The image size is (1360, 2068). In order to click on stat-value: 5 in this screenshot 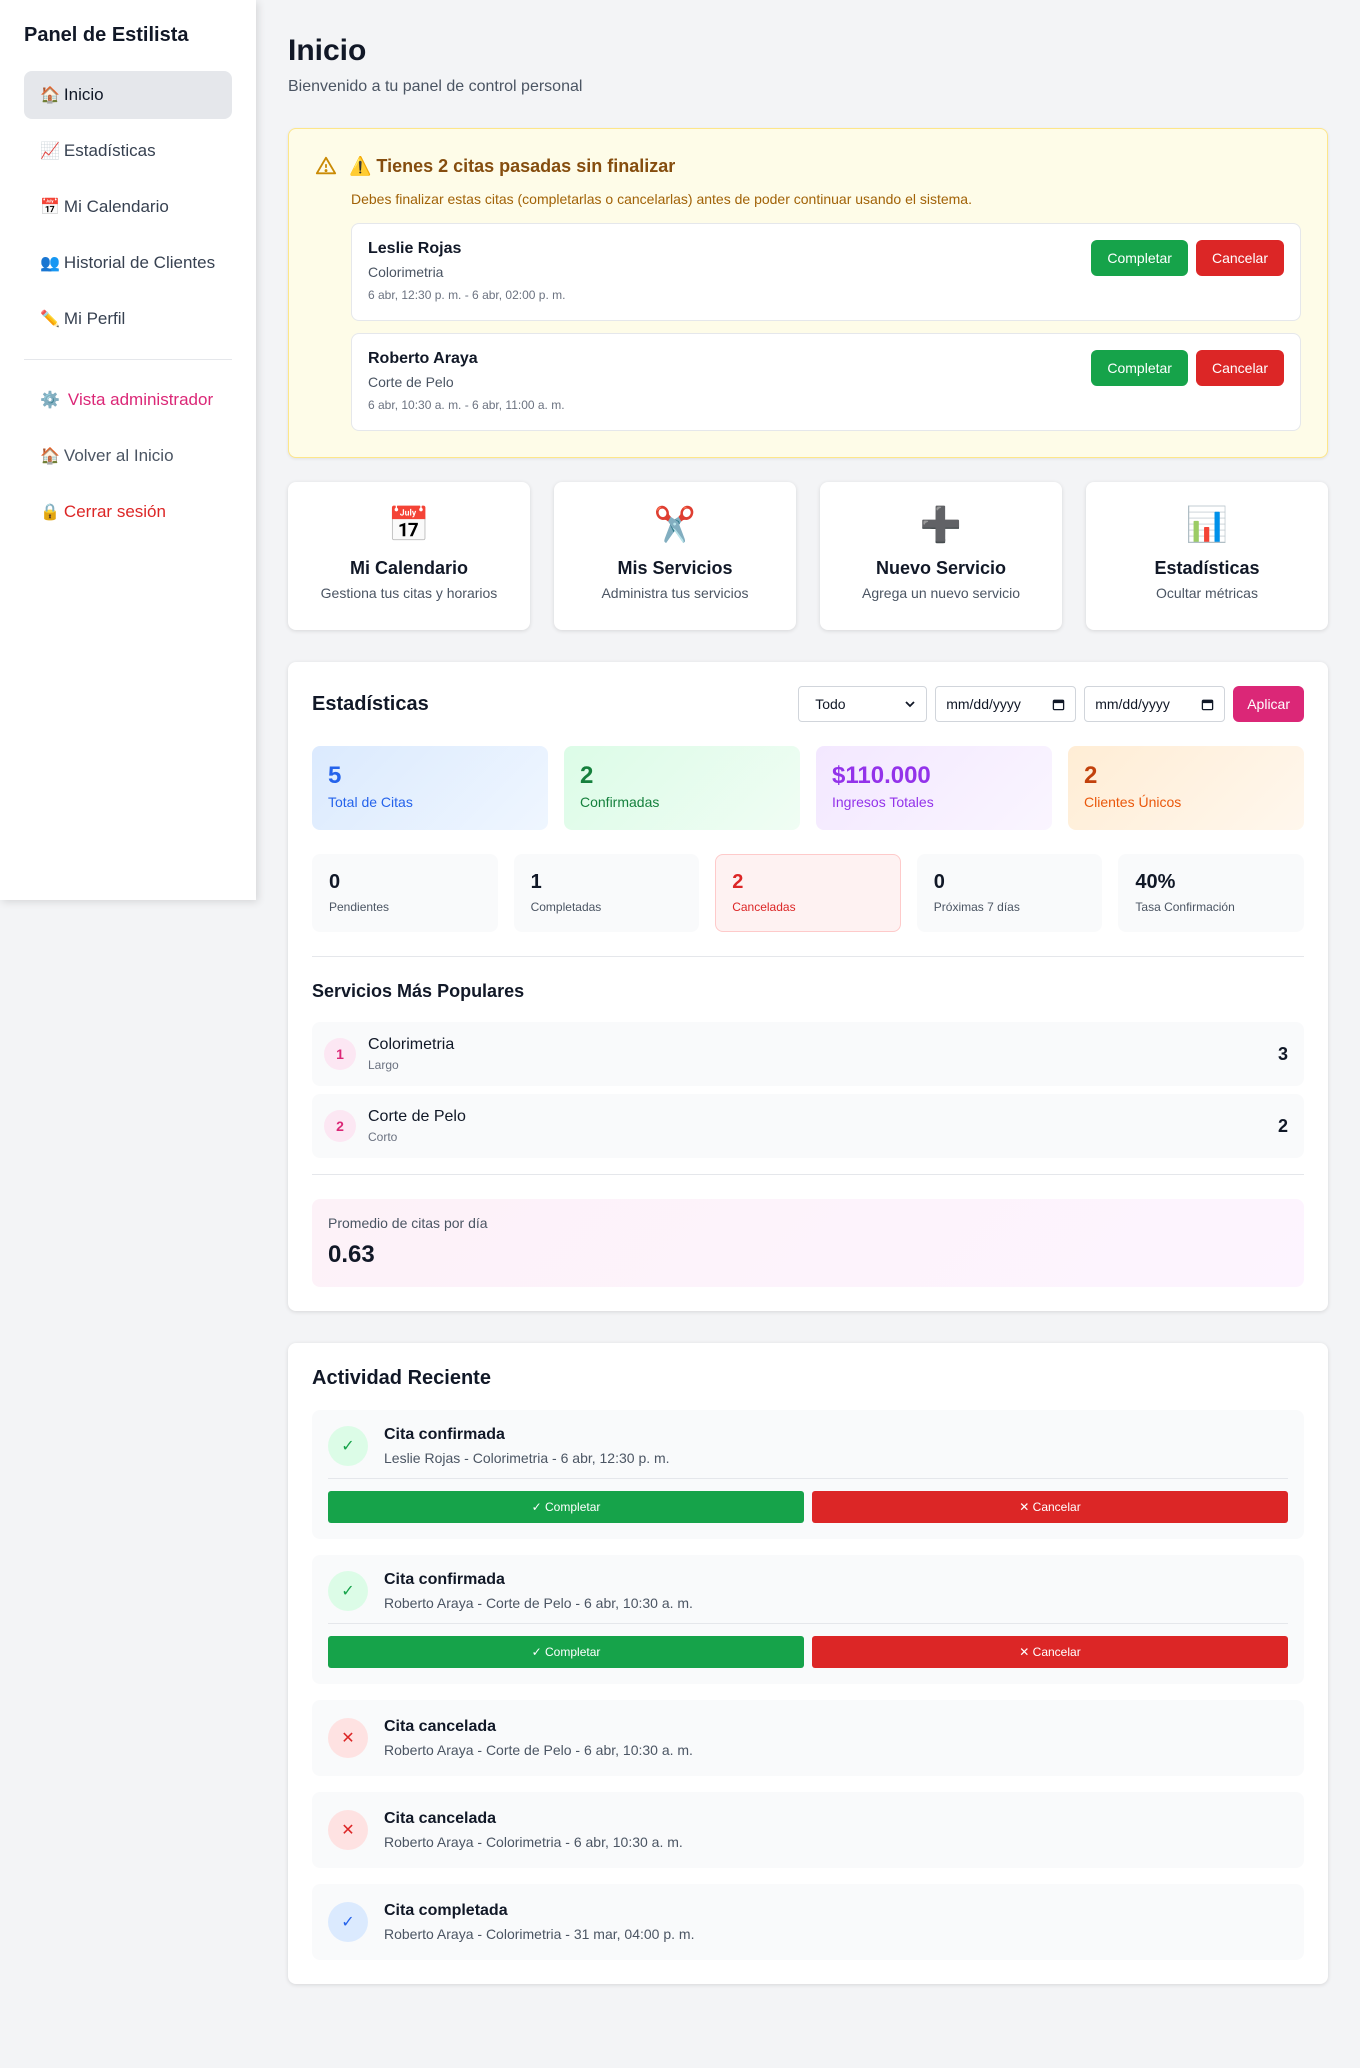, I will do `click(335, 775)`.